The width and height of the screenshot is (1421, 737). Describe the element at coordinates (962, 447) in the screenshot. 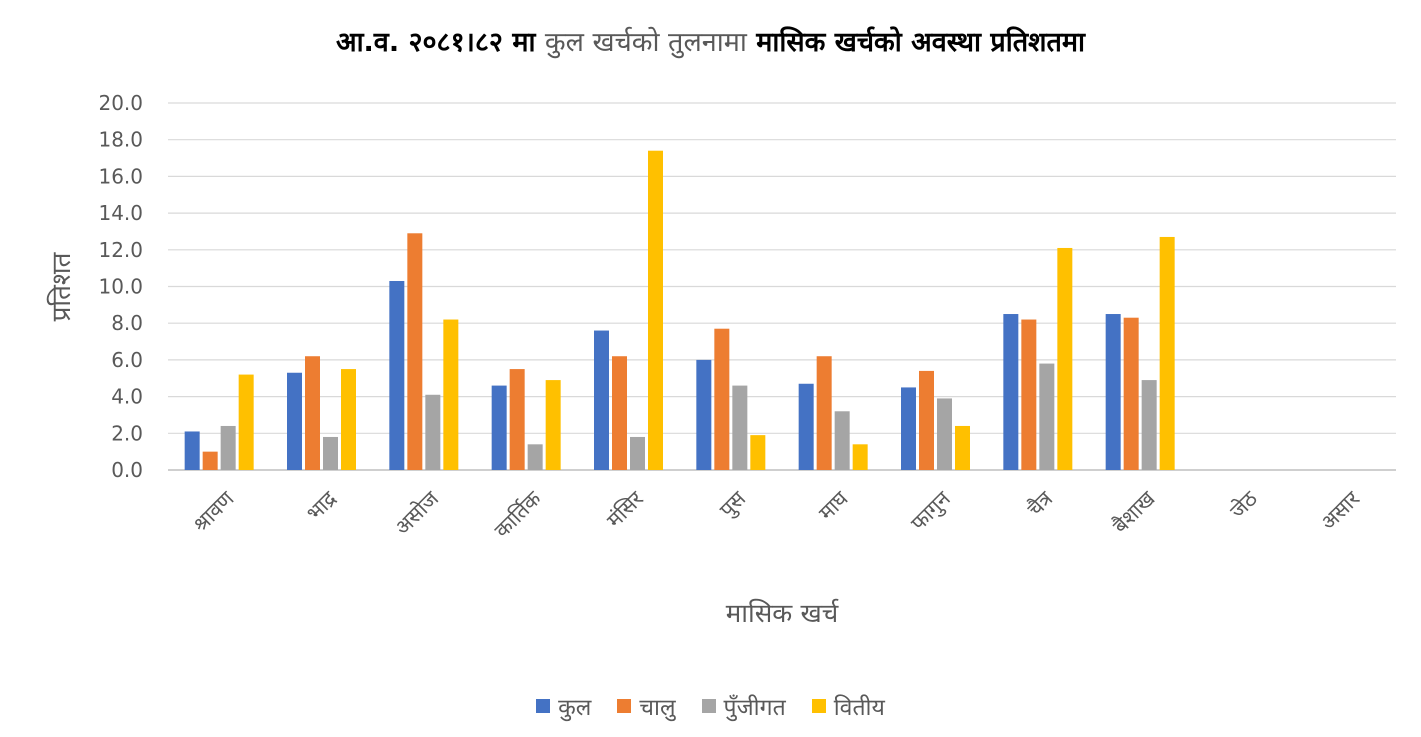

I see `bar-वितीय-फागुन` at that location.